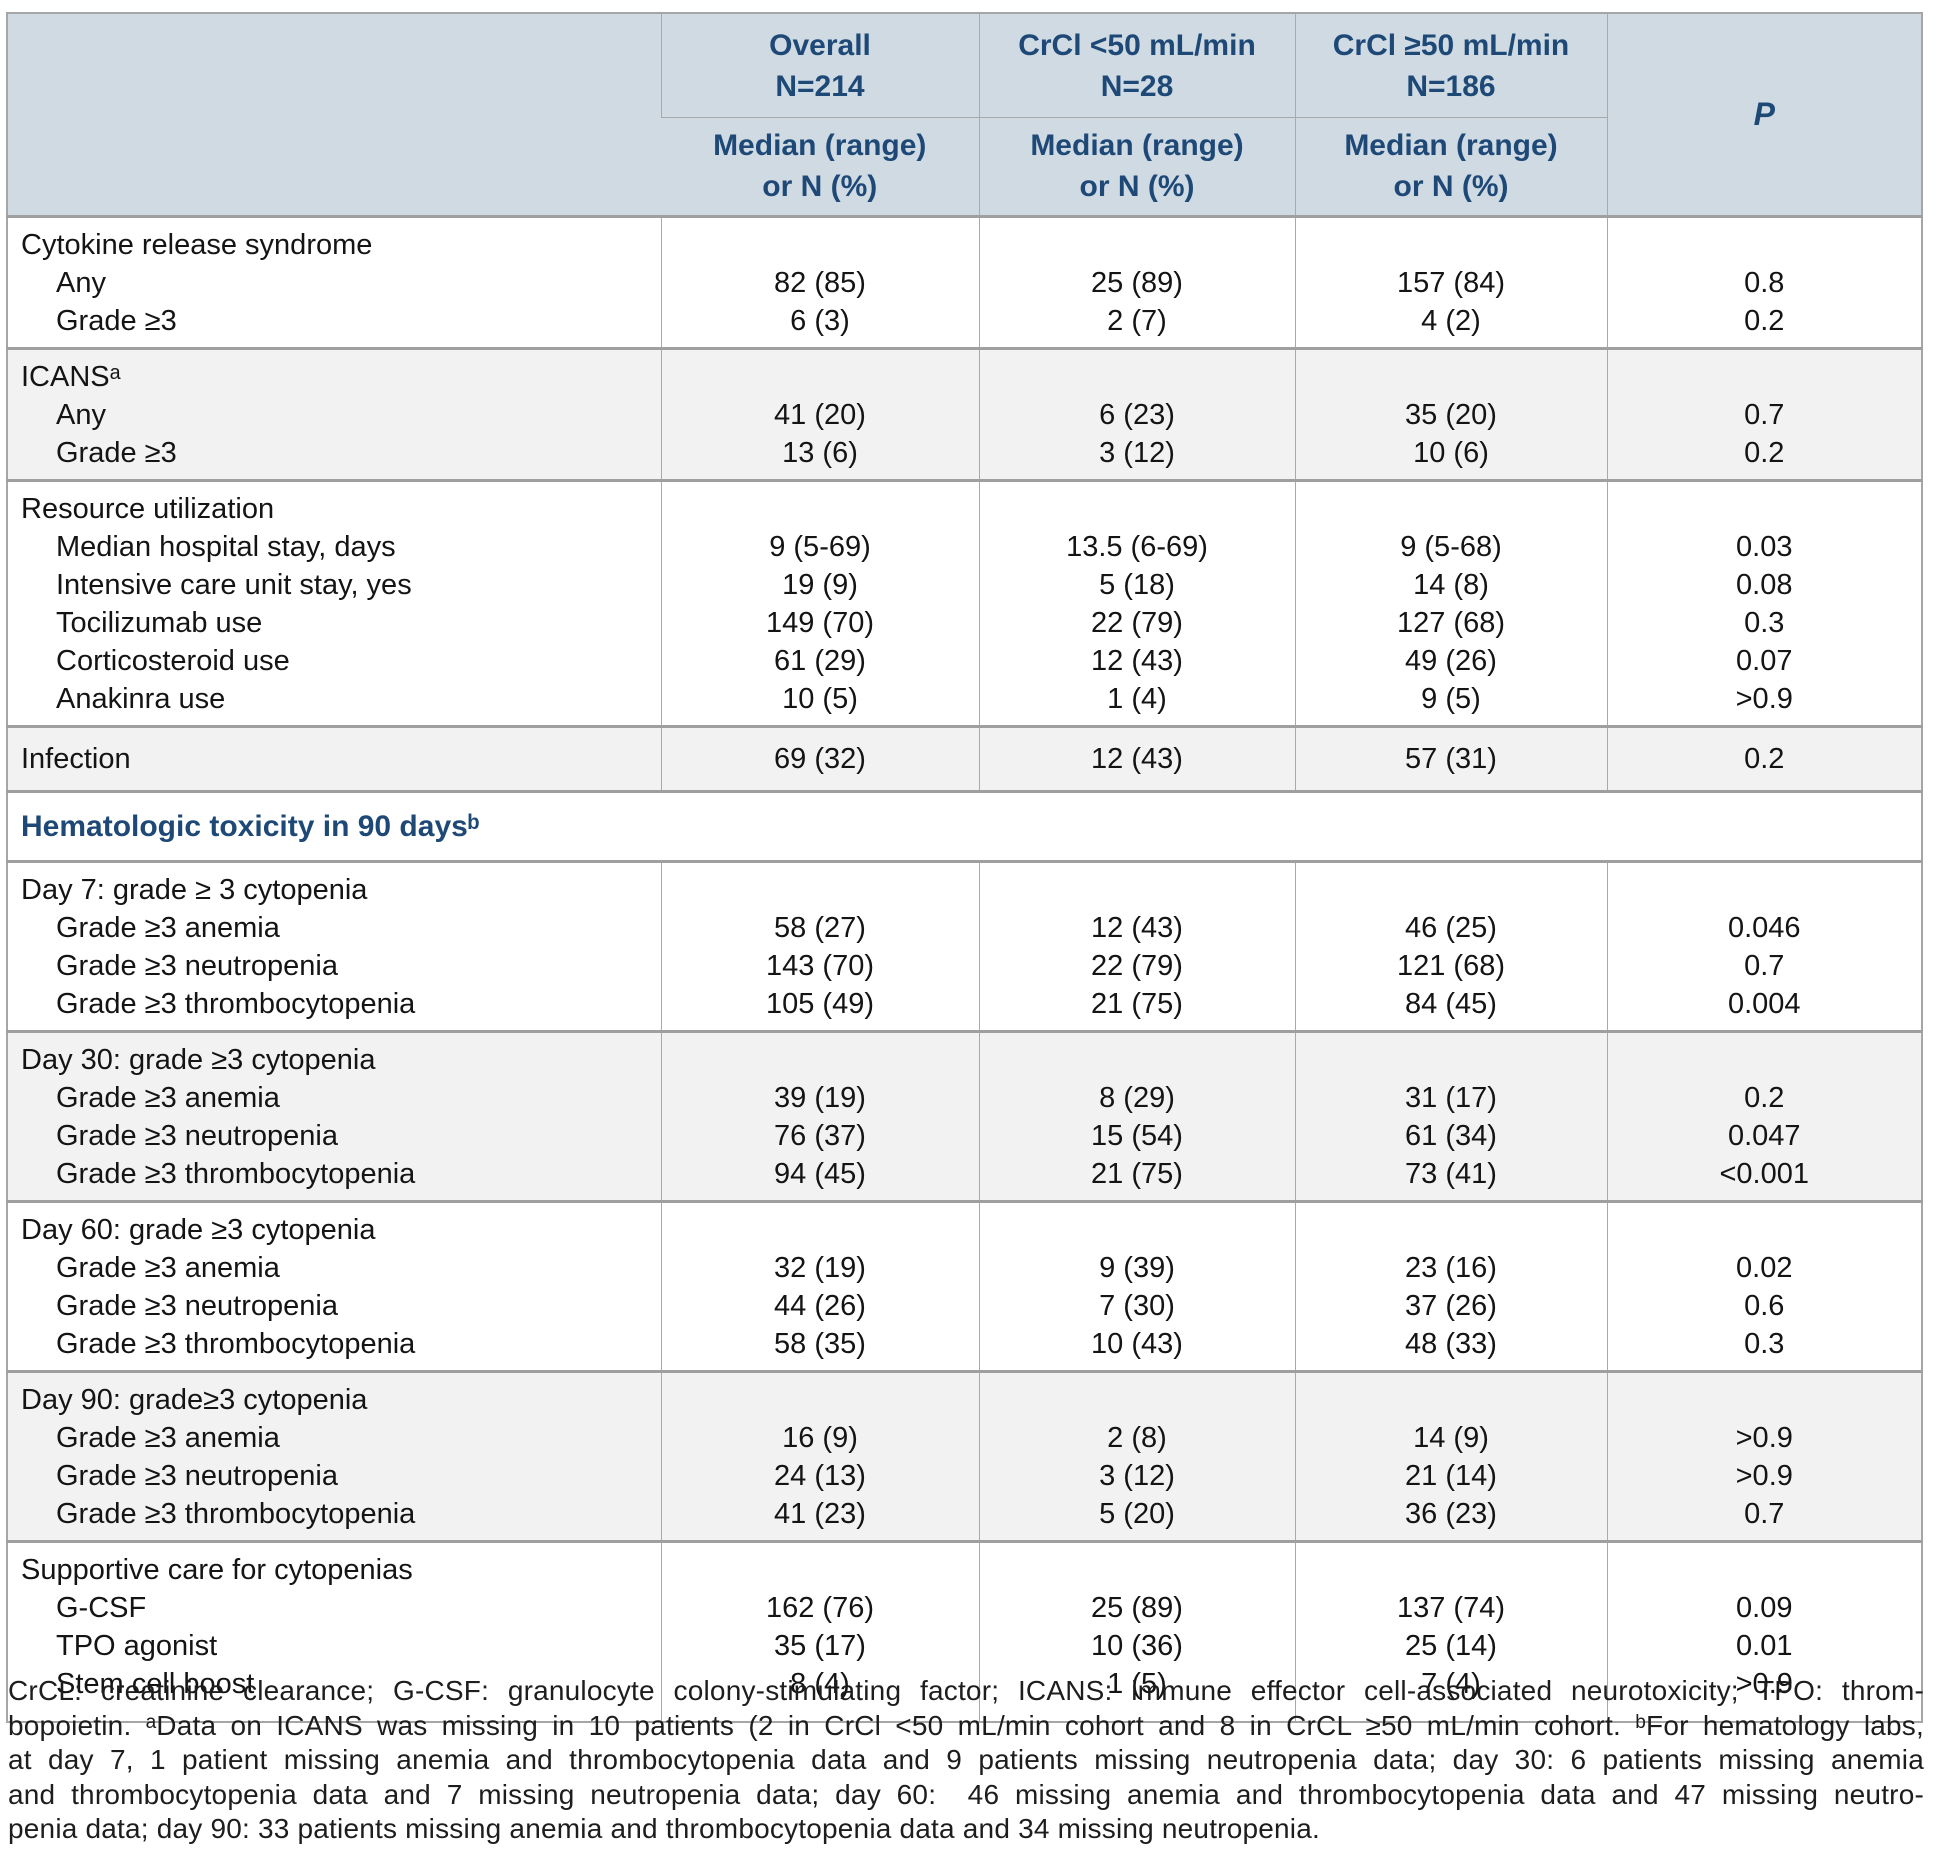 This screenshot has height=1854, width=1939. What do you see at coordinates (1450, 65) in the screenshot?
I see `header-col-crcl-ge50: CrCl ≥50 mL/min N=186` at bounding box center [1450, 65].